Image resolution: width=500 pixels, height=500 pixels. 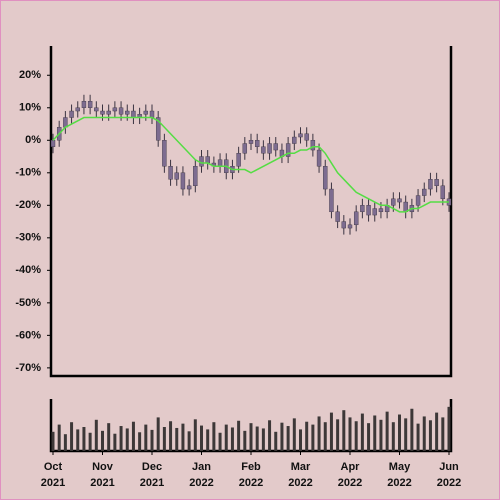 I want to click on x-tick-label: Apr 2022, so click(x=350, y=475).